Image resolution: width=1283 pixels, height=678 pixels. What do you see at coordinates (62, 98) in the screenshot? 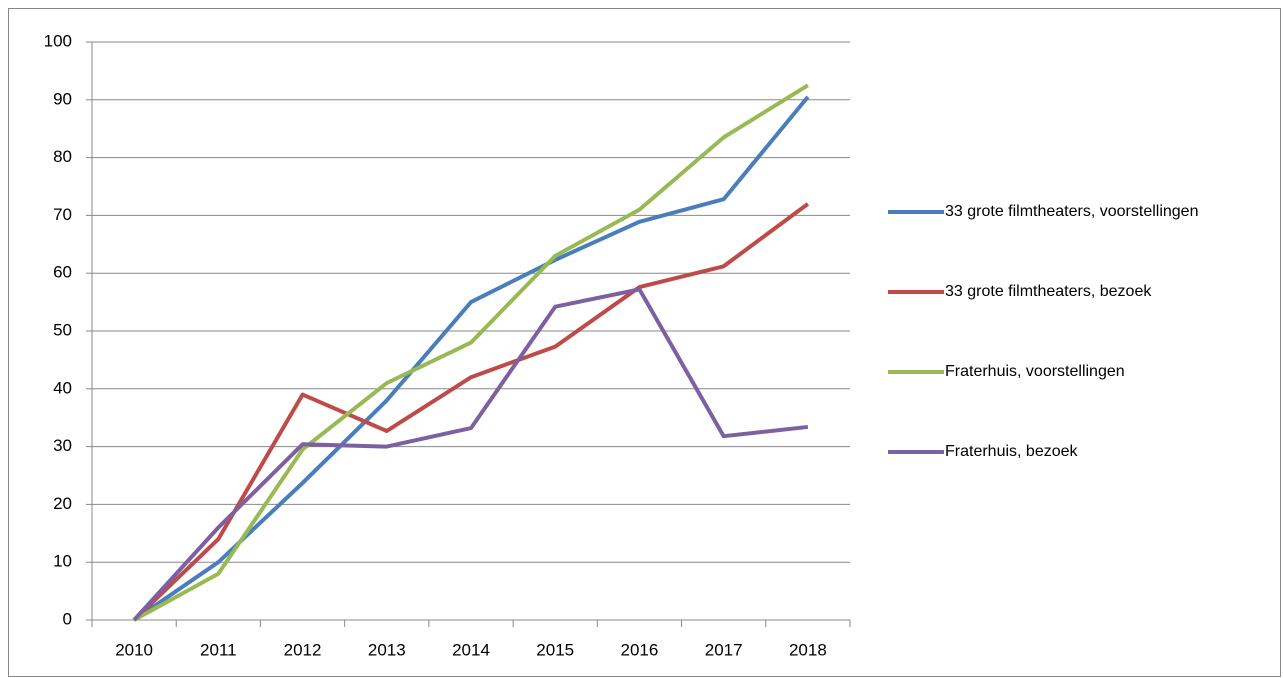
I see `y-tick-label: 90` at bounding box center [62, 98].